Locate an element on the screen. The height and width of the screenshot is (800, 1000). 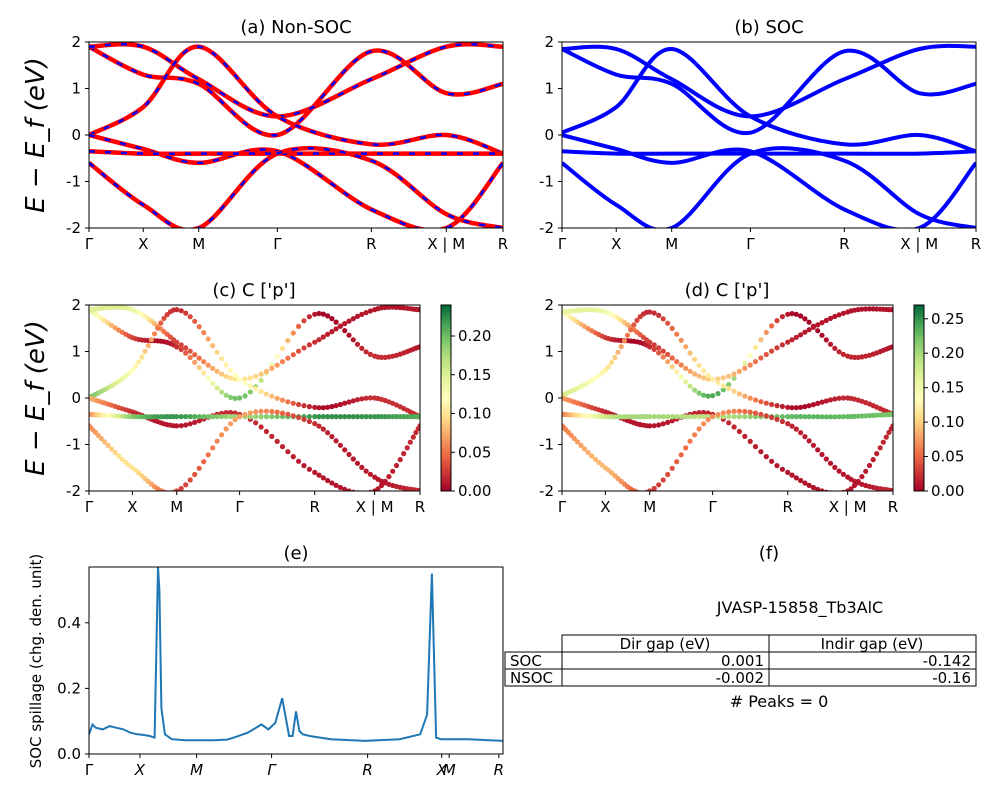
panel-d-frame is located at coordinates (727, 398).